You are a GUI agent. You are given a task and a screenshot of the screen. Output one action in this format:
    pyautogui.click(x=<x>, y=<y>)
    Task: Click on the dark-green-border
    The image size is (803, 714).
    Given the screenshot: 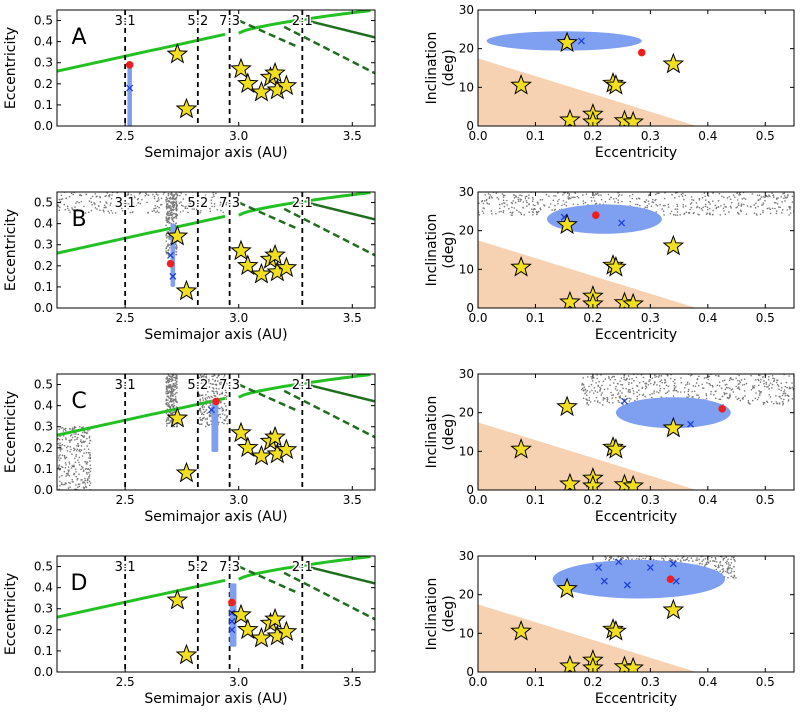 What is the action you would take?
    pyautogui.click(x=329, y=414)
    